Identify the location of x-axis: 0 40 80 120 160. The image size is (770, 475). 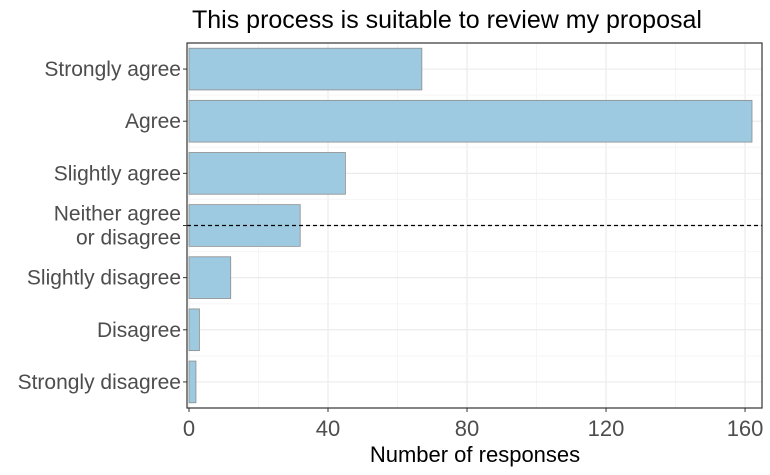
(473, 424).